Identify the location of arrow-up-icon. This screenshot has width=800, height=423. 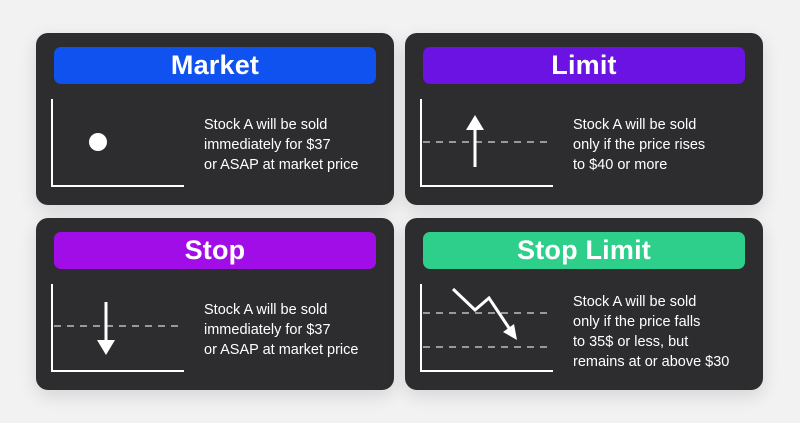
(475, 141).